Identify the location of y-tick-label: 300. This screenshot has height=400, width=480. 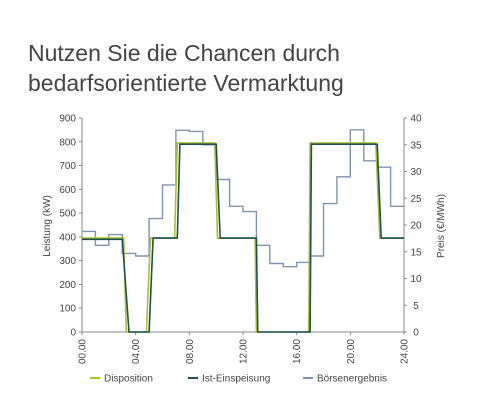
(67, 261).